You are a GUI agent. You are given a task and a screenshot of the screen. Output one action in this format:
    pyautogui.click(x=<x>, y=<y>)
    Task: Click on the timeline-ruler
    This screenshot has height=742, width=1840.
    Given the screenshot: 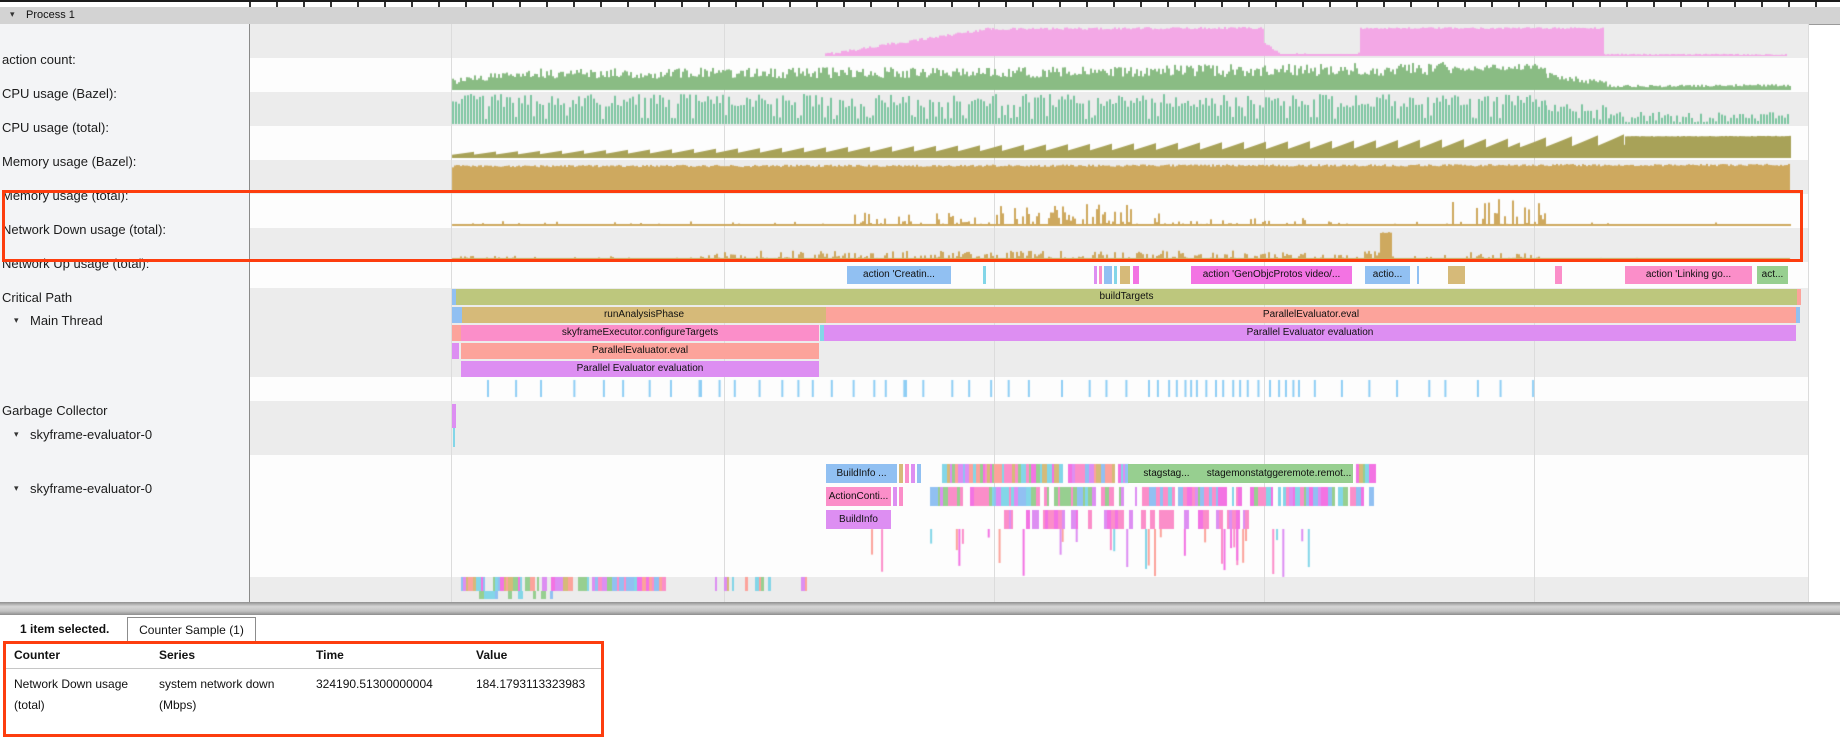 What is the action you would take?
    pyautogui.click(x=920, y=4)
    